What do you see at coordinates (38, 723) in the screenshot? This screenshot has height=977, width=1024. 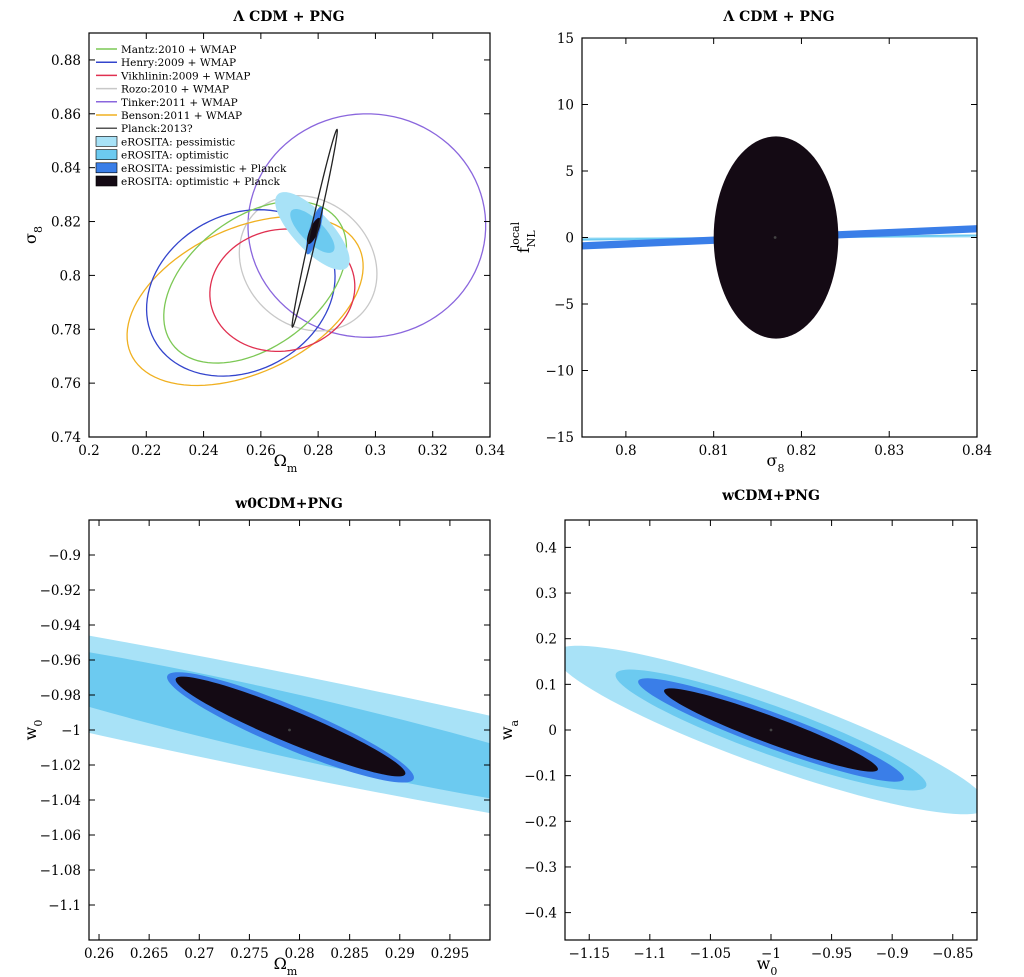 I see `y-axis-label-subscript: 0` at bounding box center [38, 723].